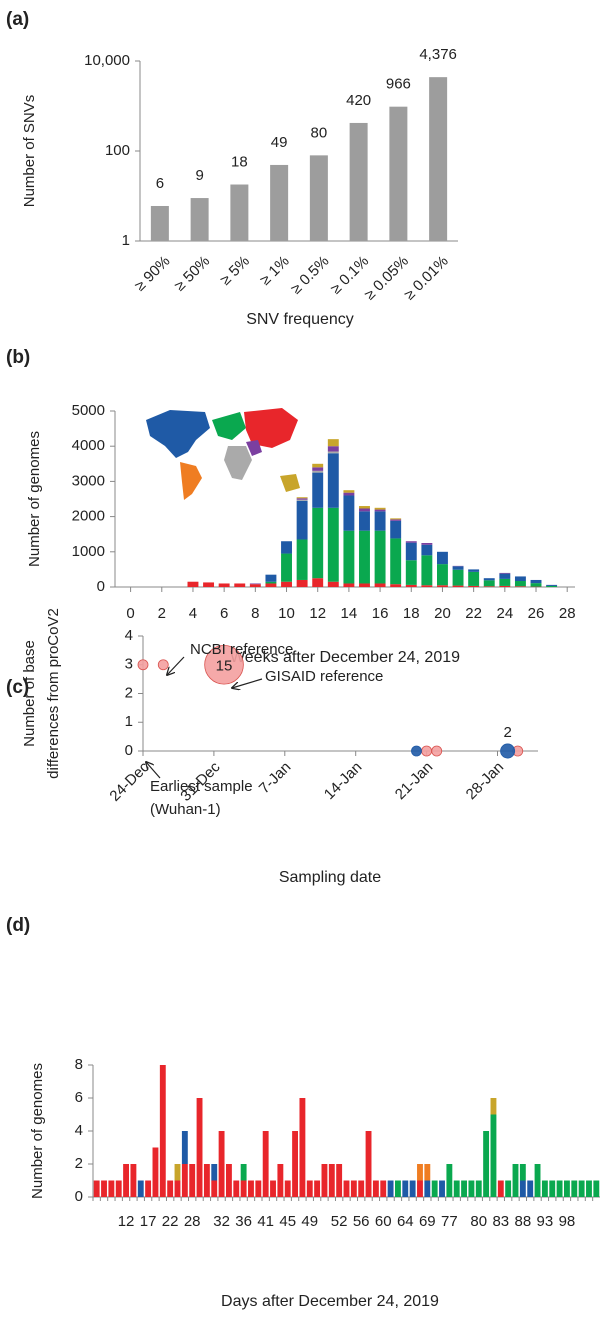  What do you see at coordinates (193, 613) in the screenshot?
I see `x-tick-label: 4` at bounding box center [193, 613].